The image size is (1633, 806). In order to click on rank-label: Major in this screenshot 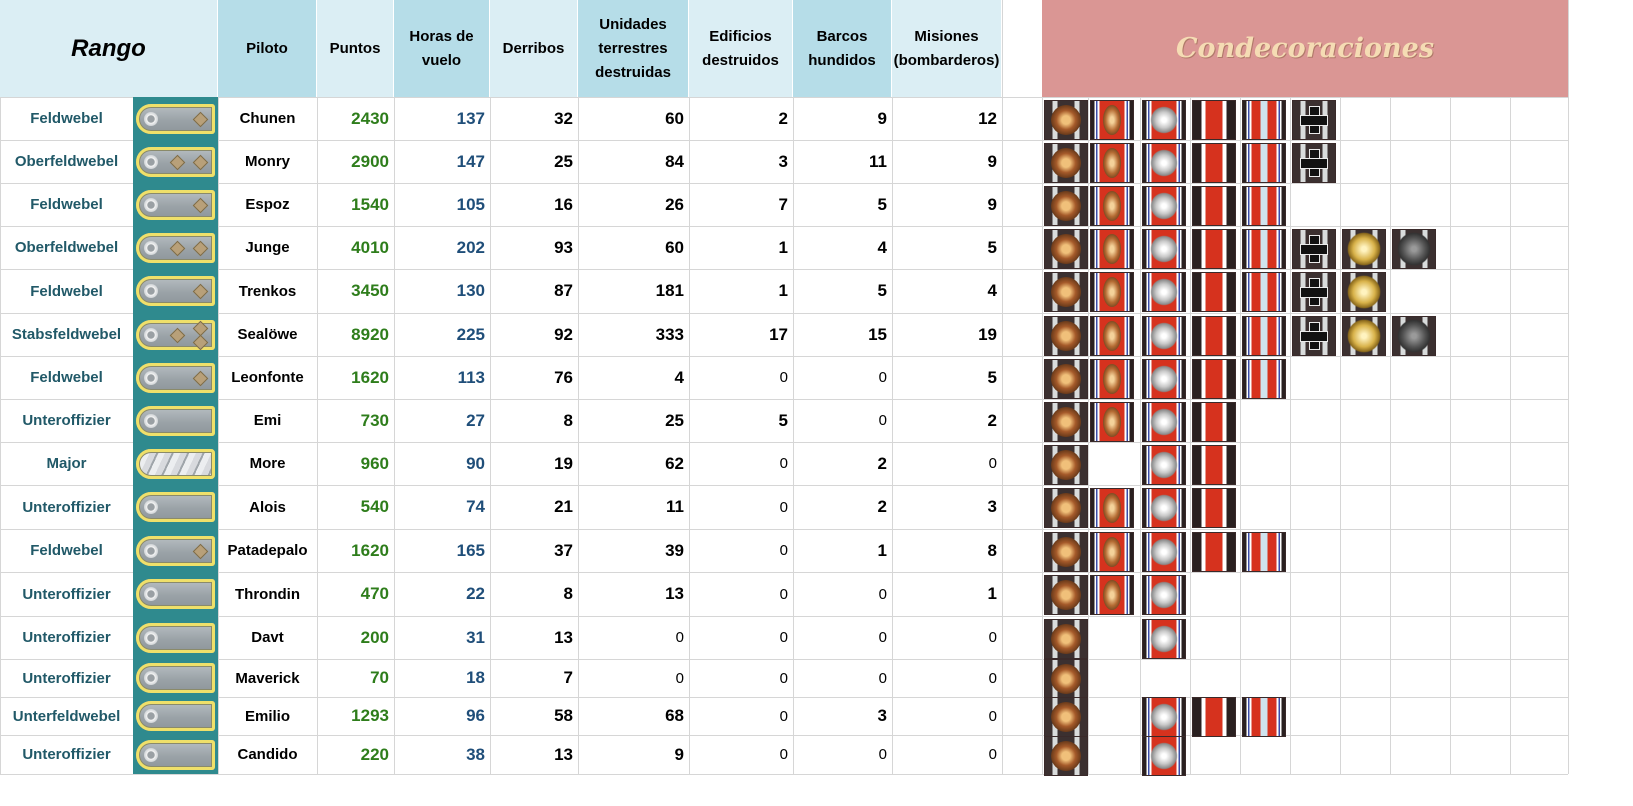, I will do `click(66, 463)`.